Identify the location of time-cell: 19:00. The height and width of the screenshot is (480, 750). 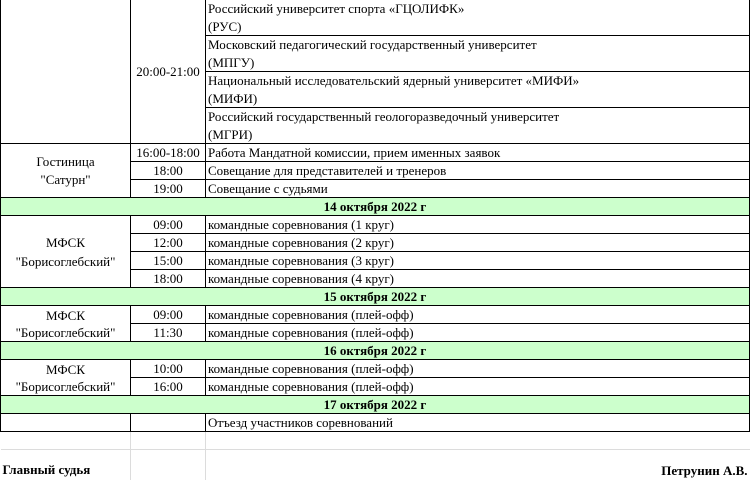
(168, 189).